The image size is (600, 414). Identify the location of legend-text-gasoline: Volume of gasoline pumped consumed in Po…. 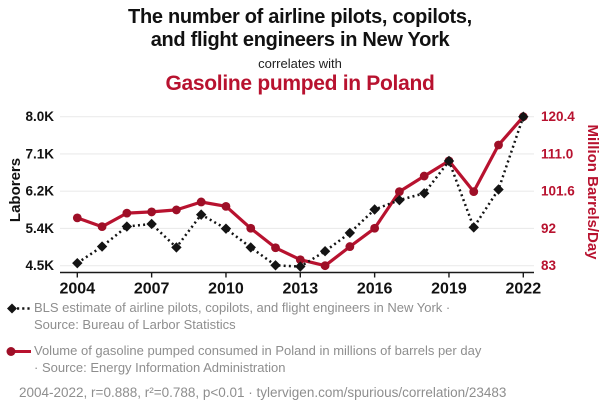
(257, 359).